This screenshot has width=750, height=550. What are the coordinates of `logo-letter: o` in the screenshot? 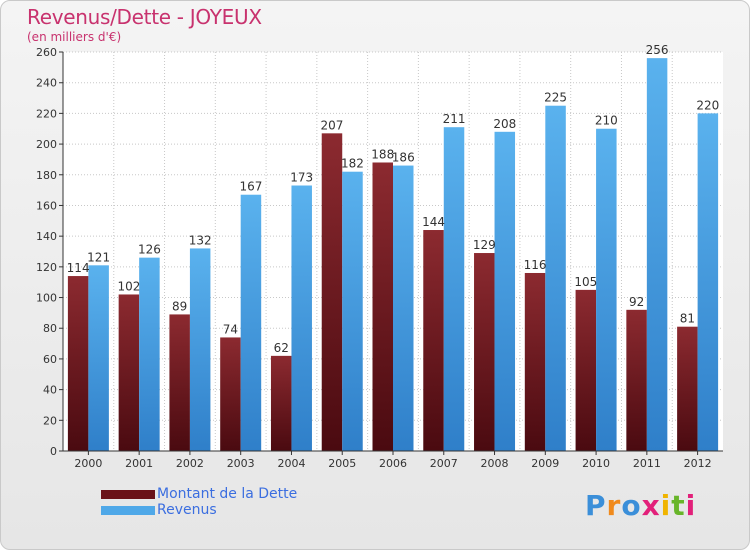 It's located at (631, 505).